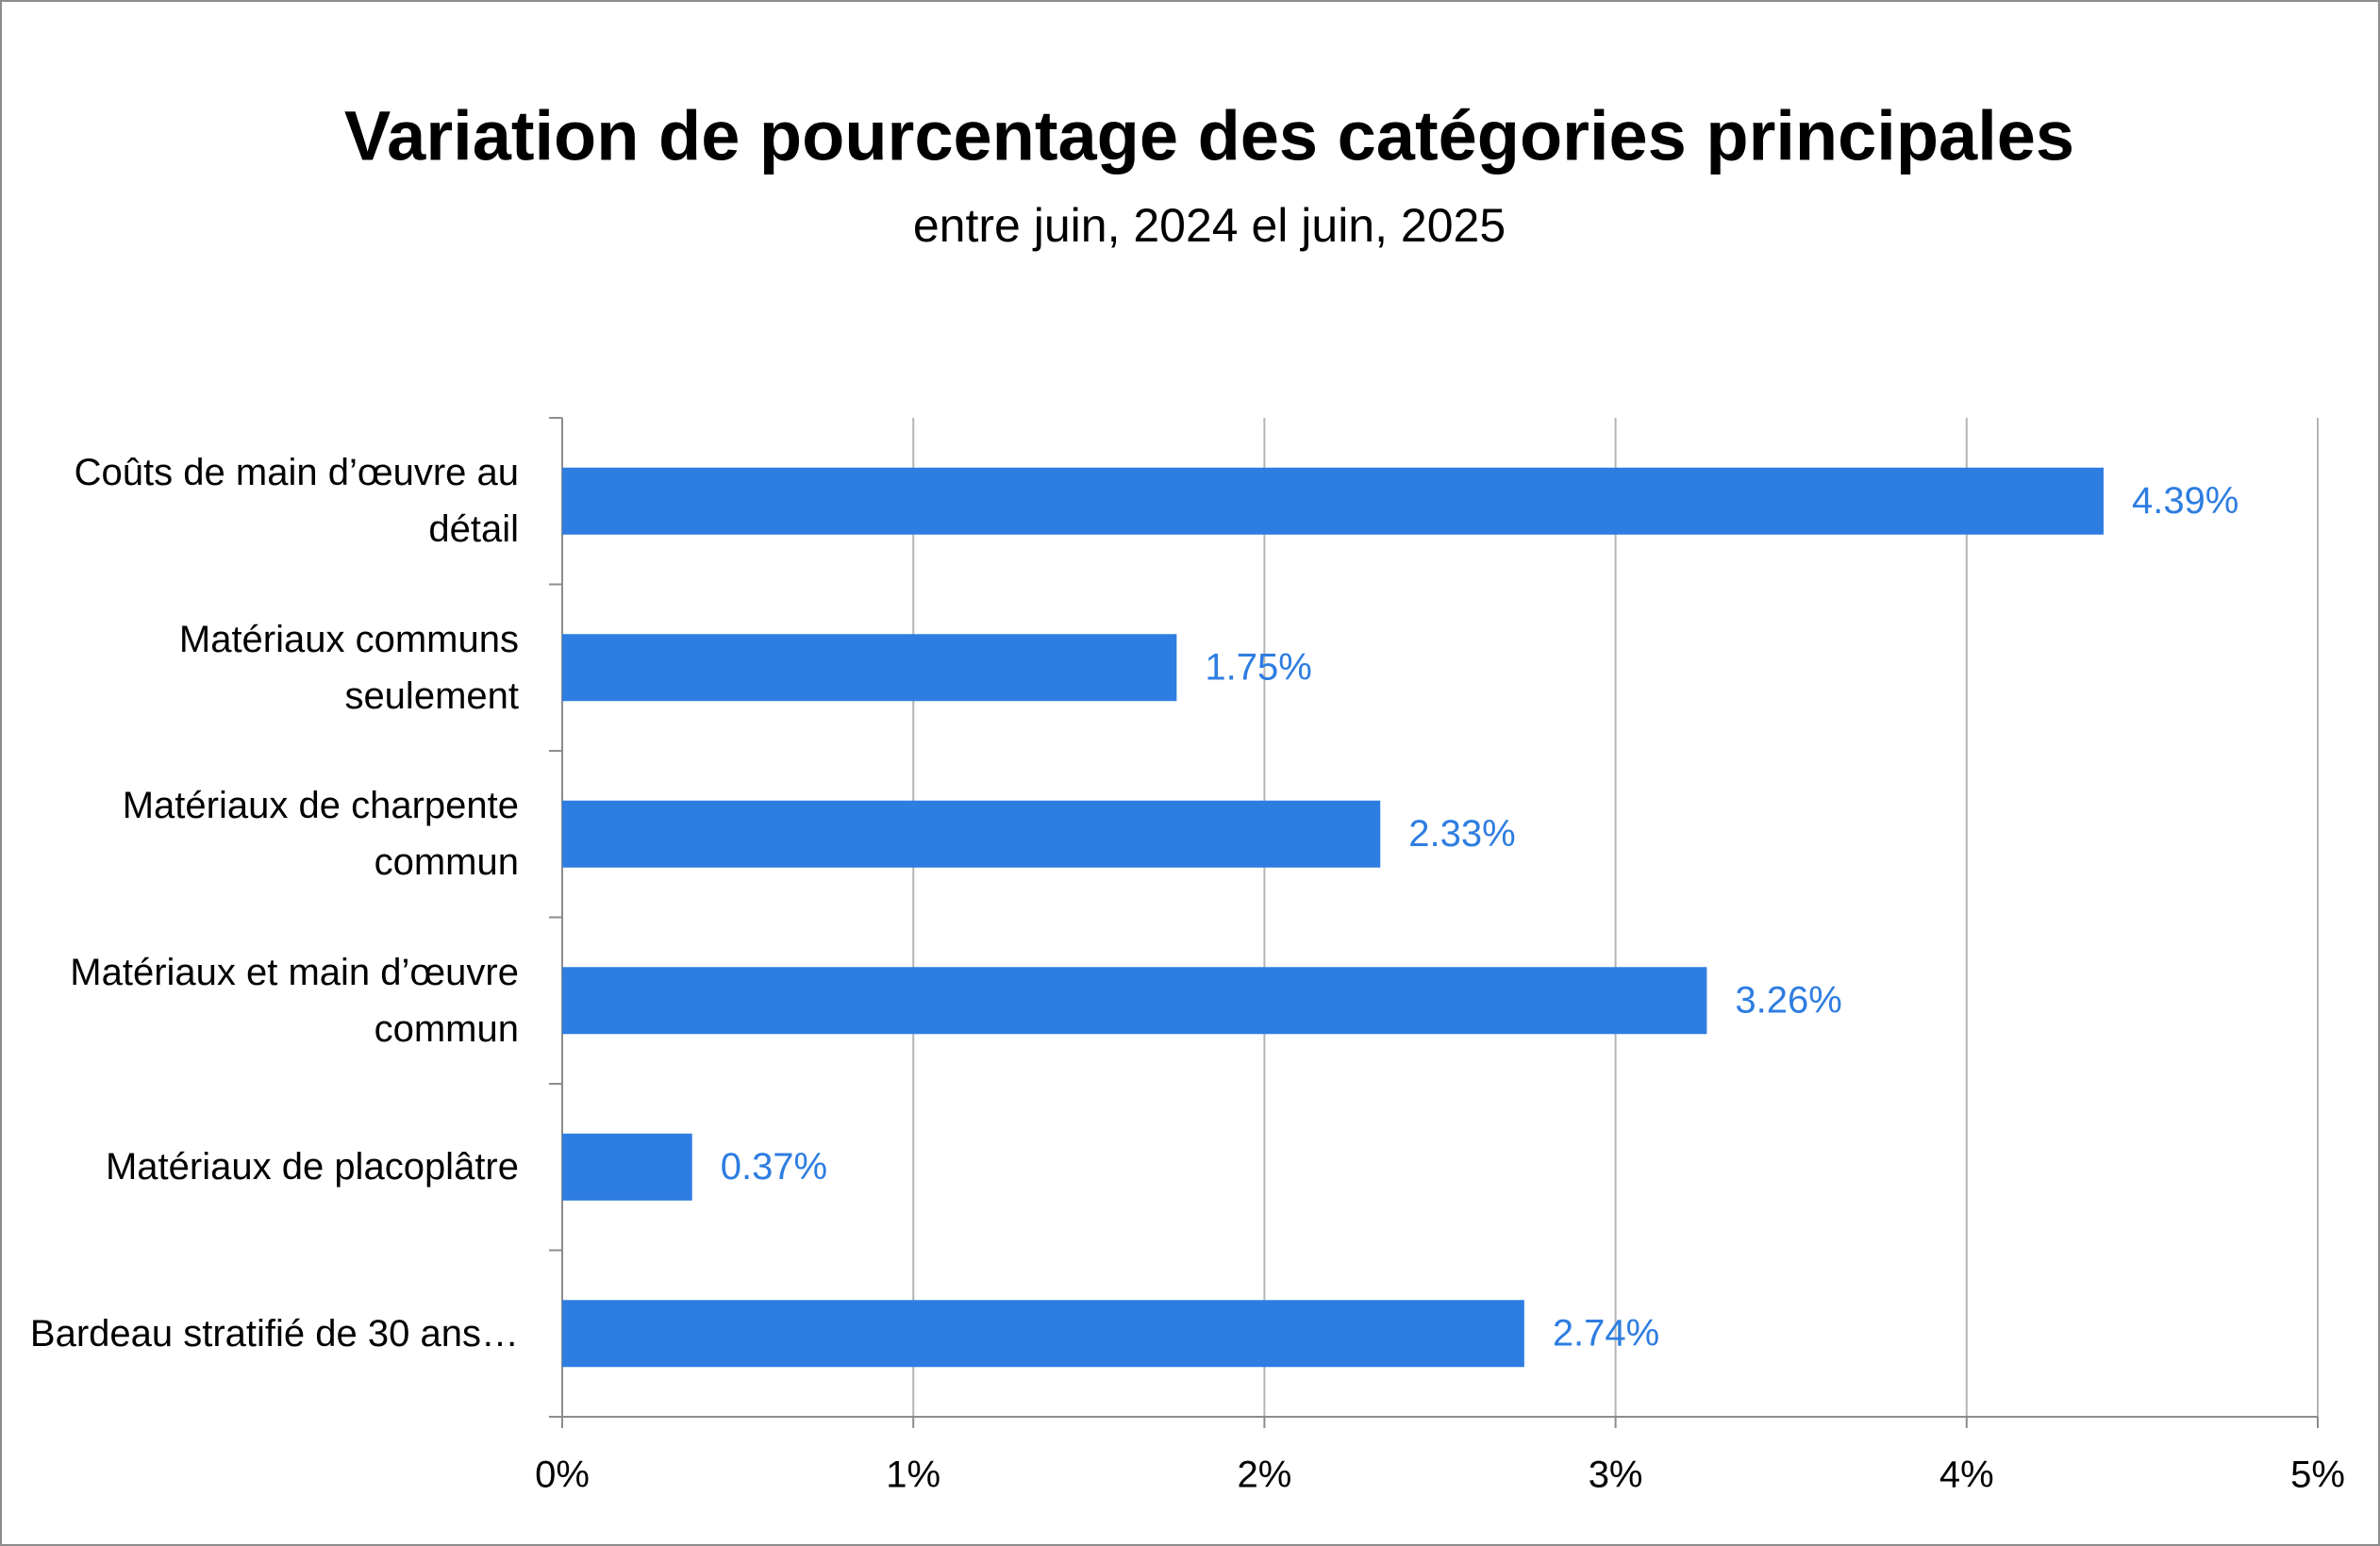  What do you see at coordinates (321, 834) in the screenshot?
I see `y-tick-label: Matériaux de charpente commun` at bounding box center [321, 834].